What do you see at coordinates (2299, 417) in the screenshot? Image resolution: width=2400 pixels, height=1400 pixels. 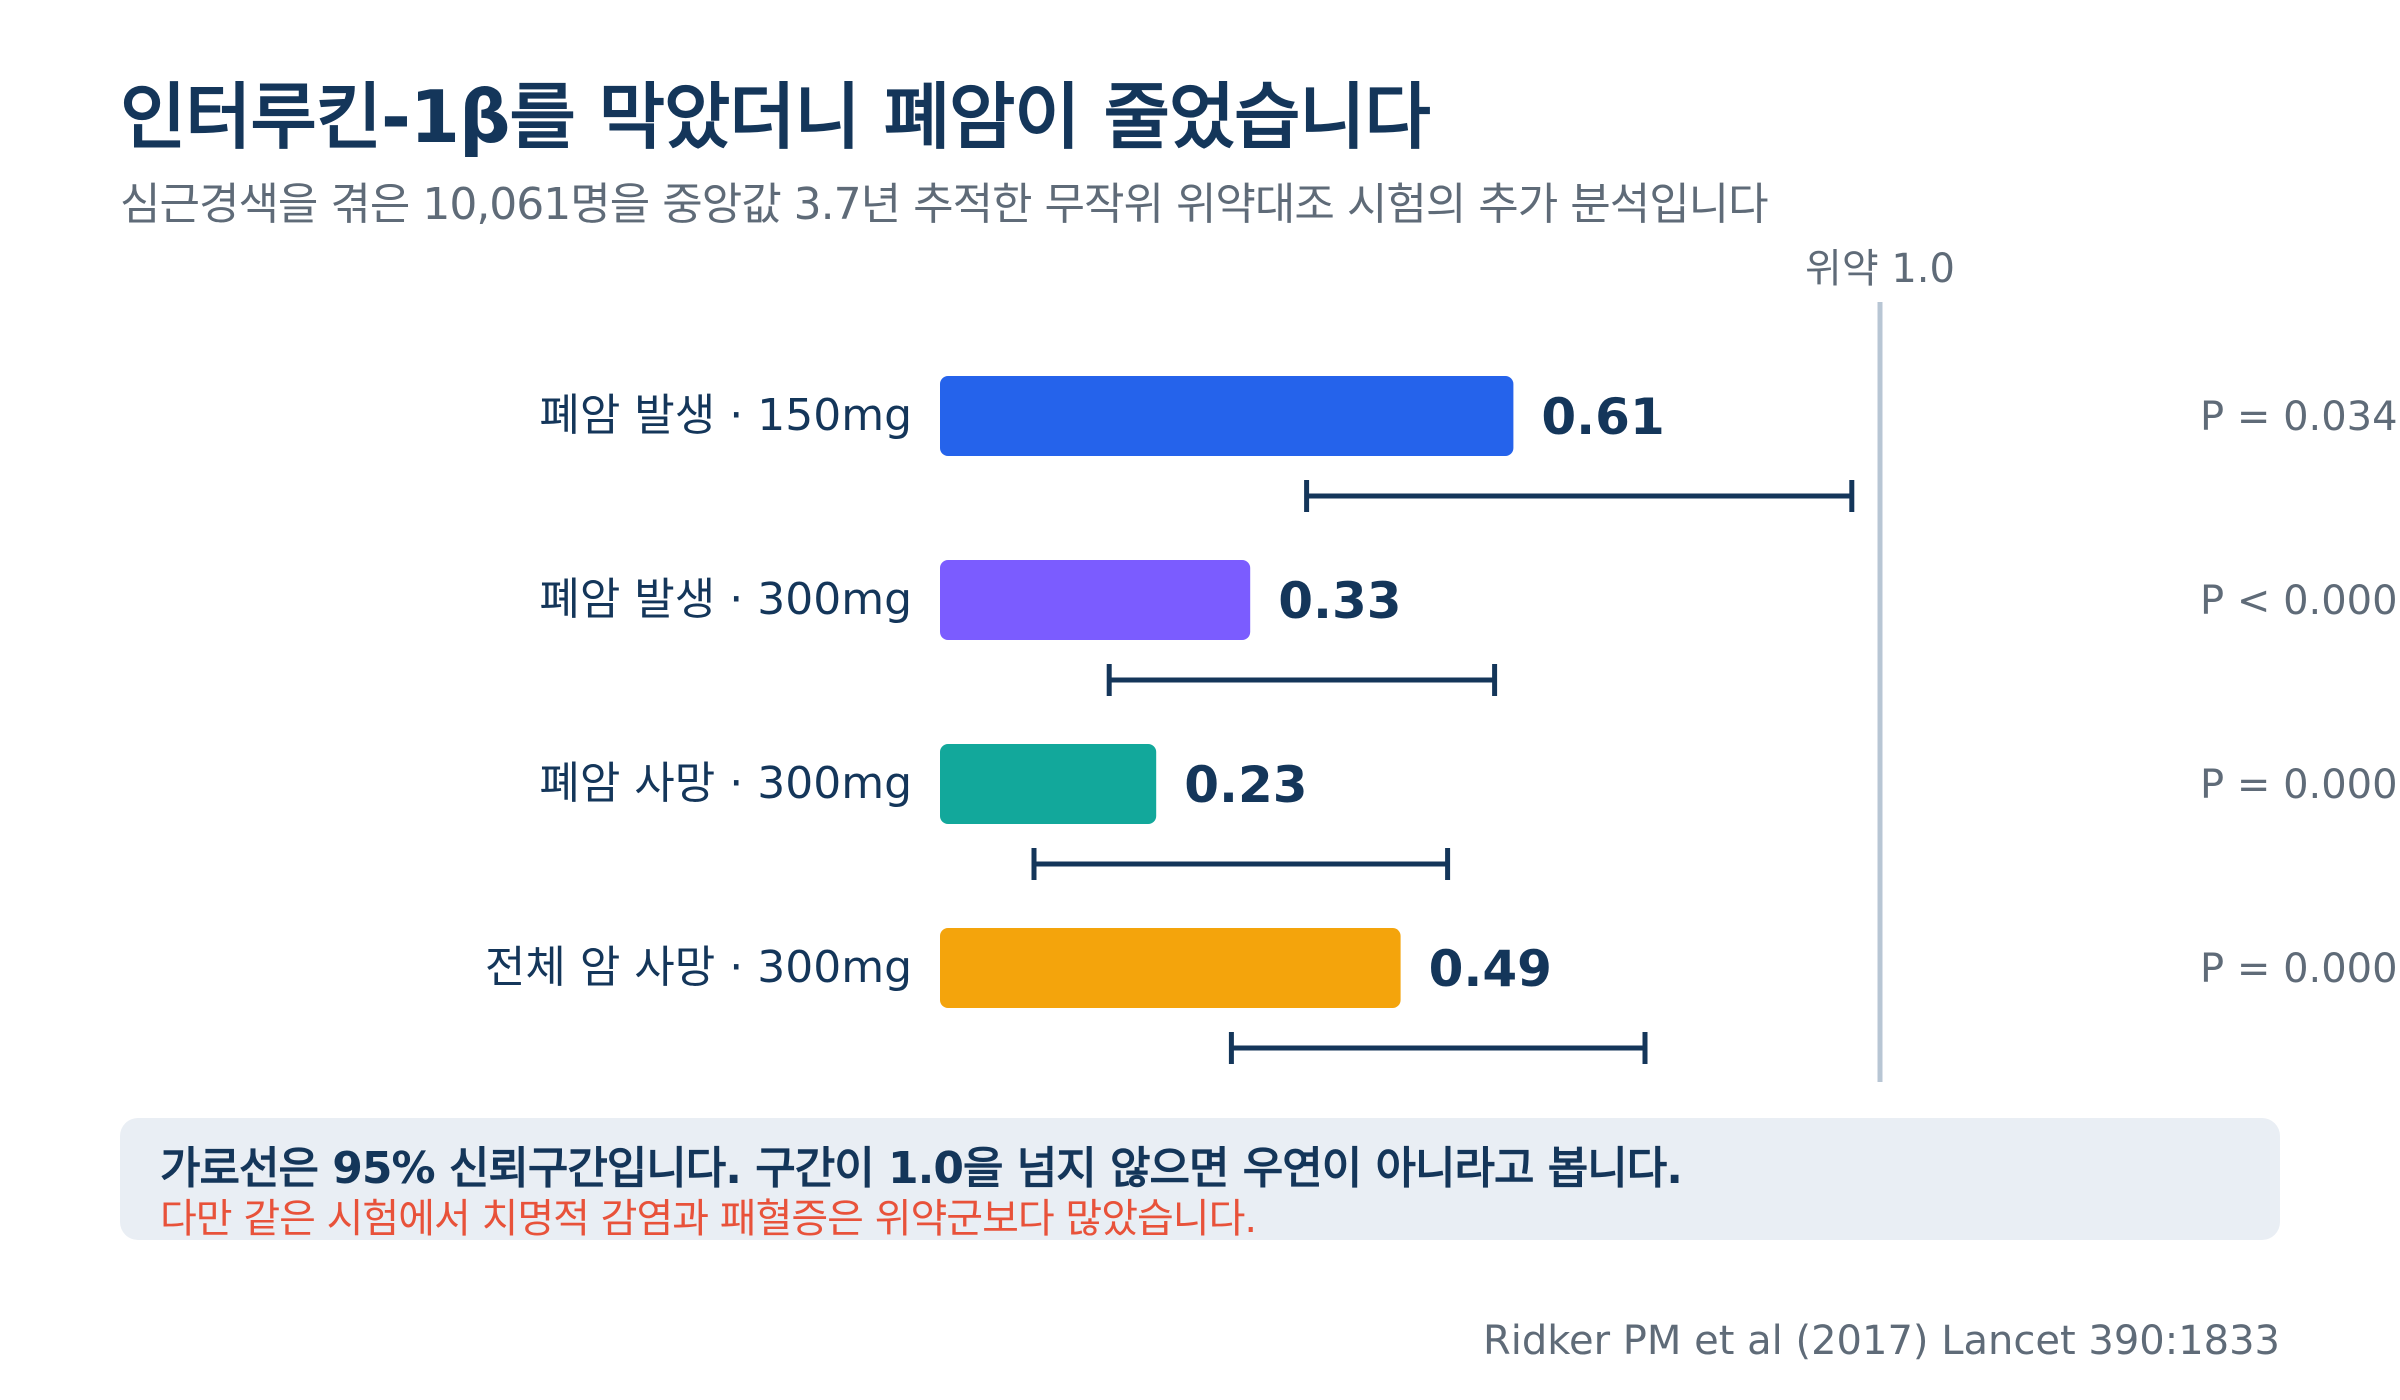 I see `p-value-label: P = 0.034` at bounding box center [2299, 417].